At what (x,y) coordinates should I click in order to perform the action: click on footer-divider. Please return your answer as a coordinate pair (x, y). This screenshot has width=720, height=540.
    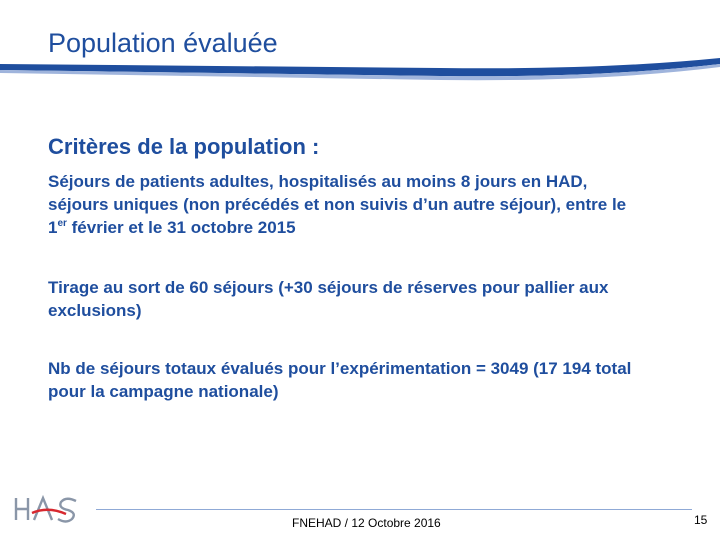
    Looking at the image, I should click on (394, 509).